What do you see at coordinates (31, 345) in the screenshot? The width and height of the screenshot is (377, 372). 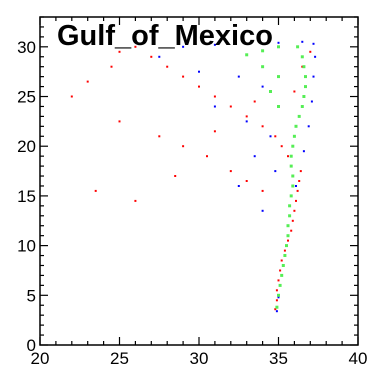 I see `y-tick-label: 0` at bounding box center [31, 345].